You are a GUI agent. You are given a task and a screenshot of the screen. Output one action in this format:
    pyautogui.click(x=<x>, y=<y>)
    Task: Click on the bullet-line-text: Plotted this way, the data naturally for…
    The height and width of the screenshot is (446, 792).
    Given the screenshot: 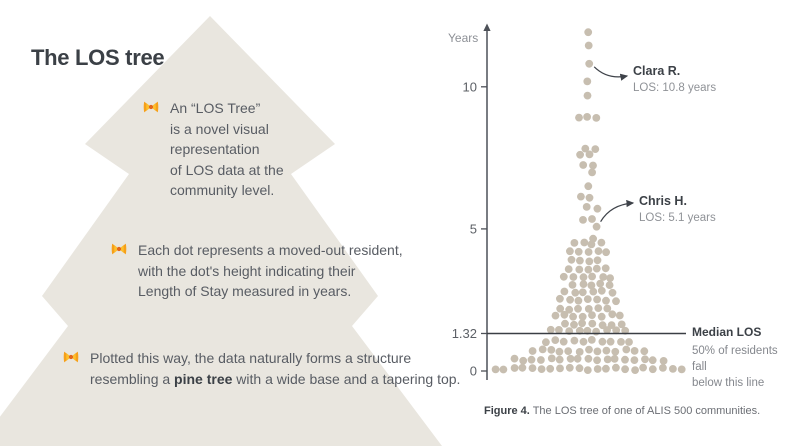 What is the action you would take?
    pyautogui.click(x=251, y=358)
    